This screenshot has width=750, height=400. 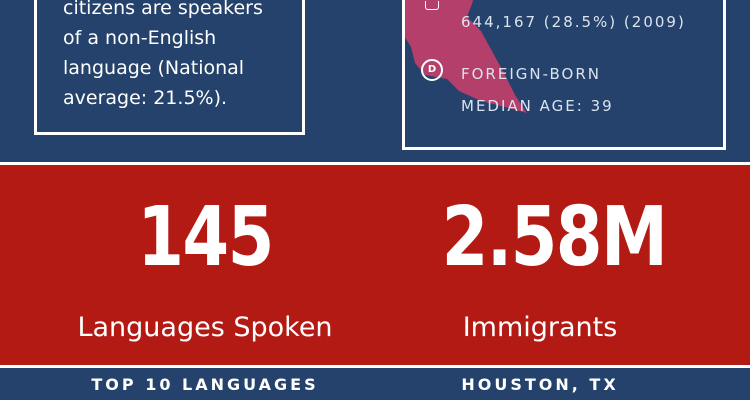 What do you see at coordinates (205, 327) in the screenshot?
I see `languages-label: Languages Spoken` at bounding box center [205, 327].